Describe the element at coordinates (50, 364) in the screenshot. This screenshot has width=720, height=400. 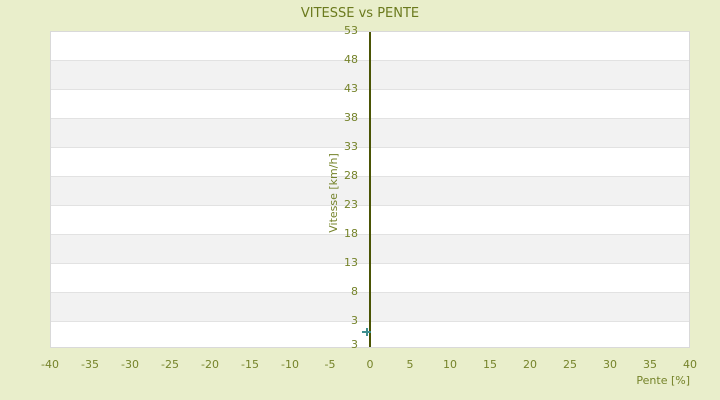
I see `x-tick-label: -40` at that location.